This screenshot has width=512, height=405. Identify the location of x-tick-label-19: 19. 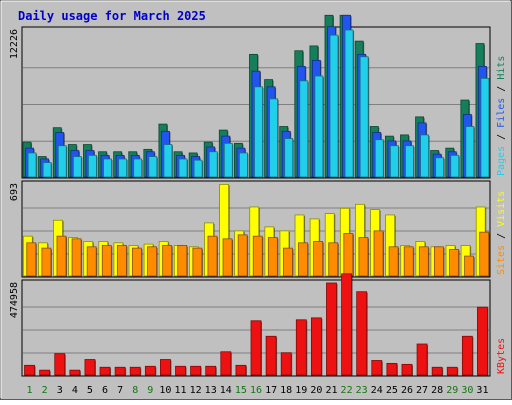
(301, 390).